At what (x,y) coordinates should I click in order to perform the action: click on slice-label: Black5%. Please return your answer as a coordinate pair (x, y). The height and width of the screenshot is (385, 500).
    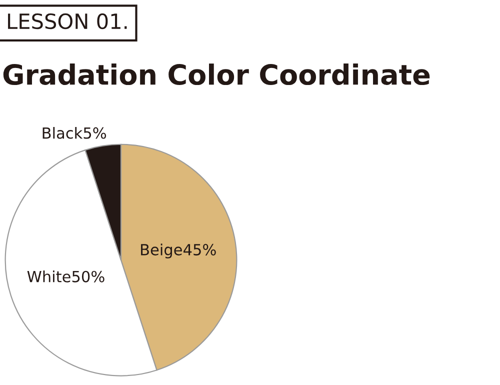
    Looking at the image, I should click on (74, 132).